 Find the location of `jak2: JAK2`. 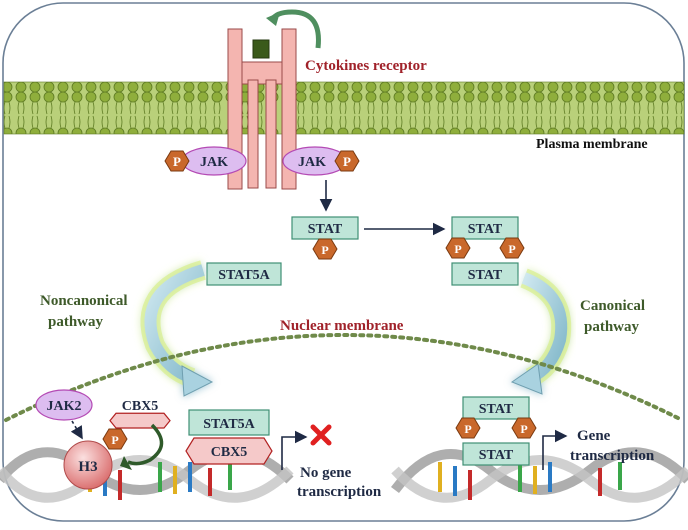

jak2: JAK2 is located at coordinates (64, 405).